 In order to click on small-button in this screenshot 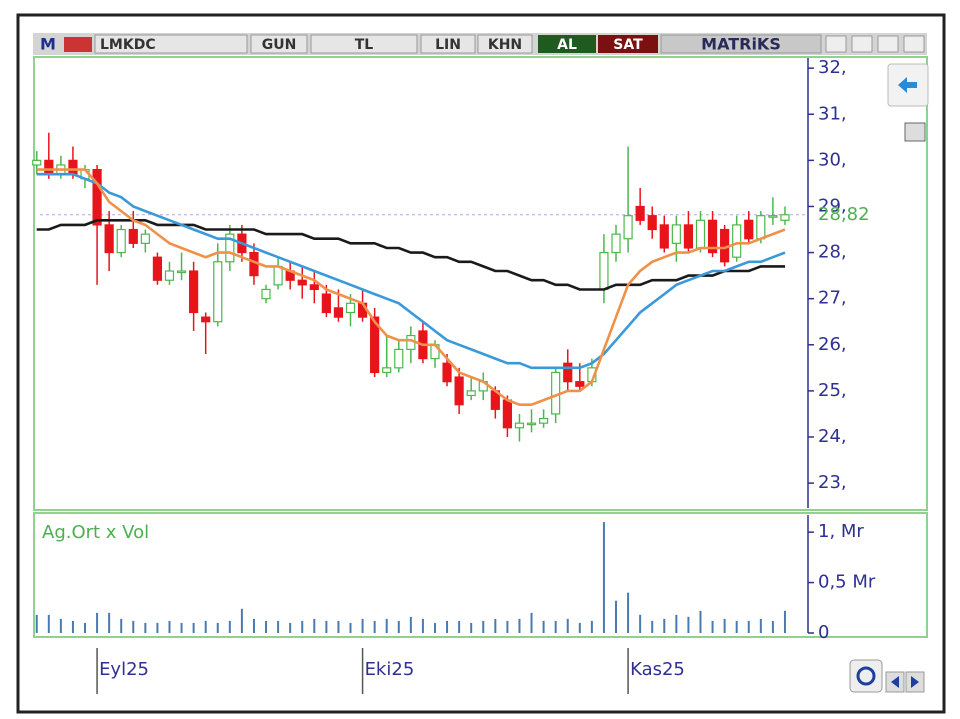, I will do `click(915, 132)`.